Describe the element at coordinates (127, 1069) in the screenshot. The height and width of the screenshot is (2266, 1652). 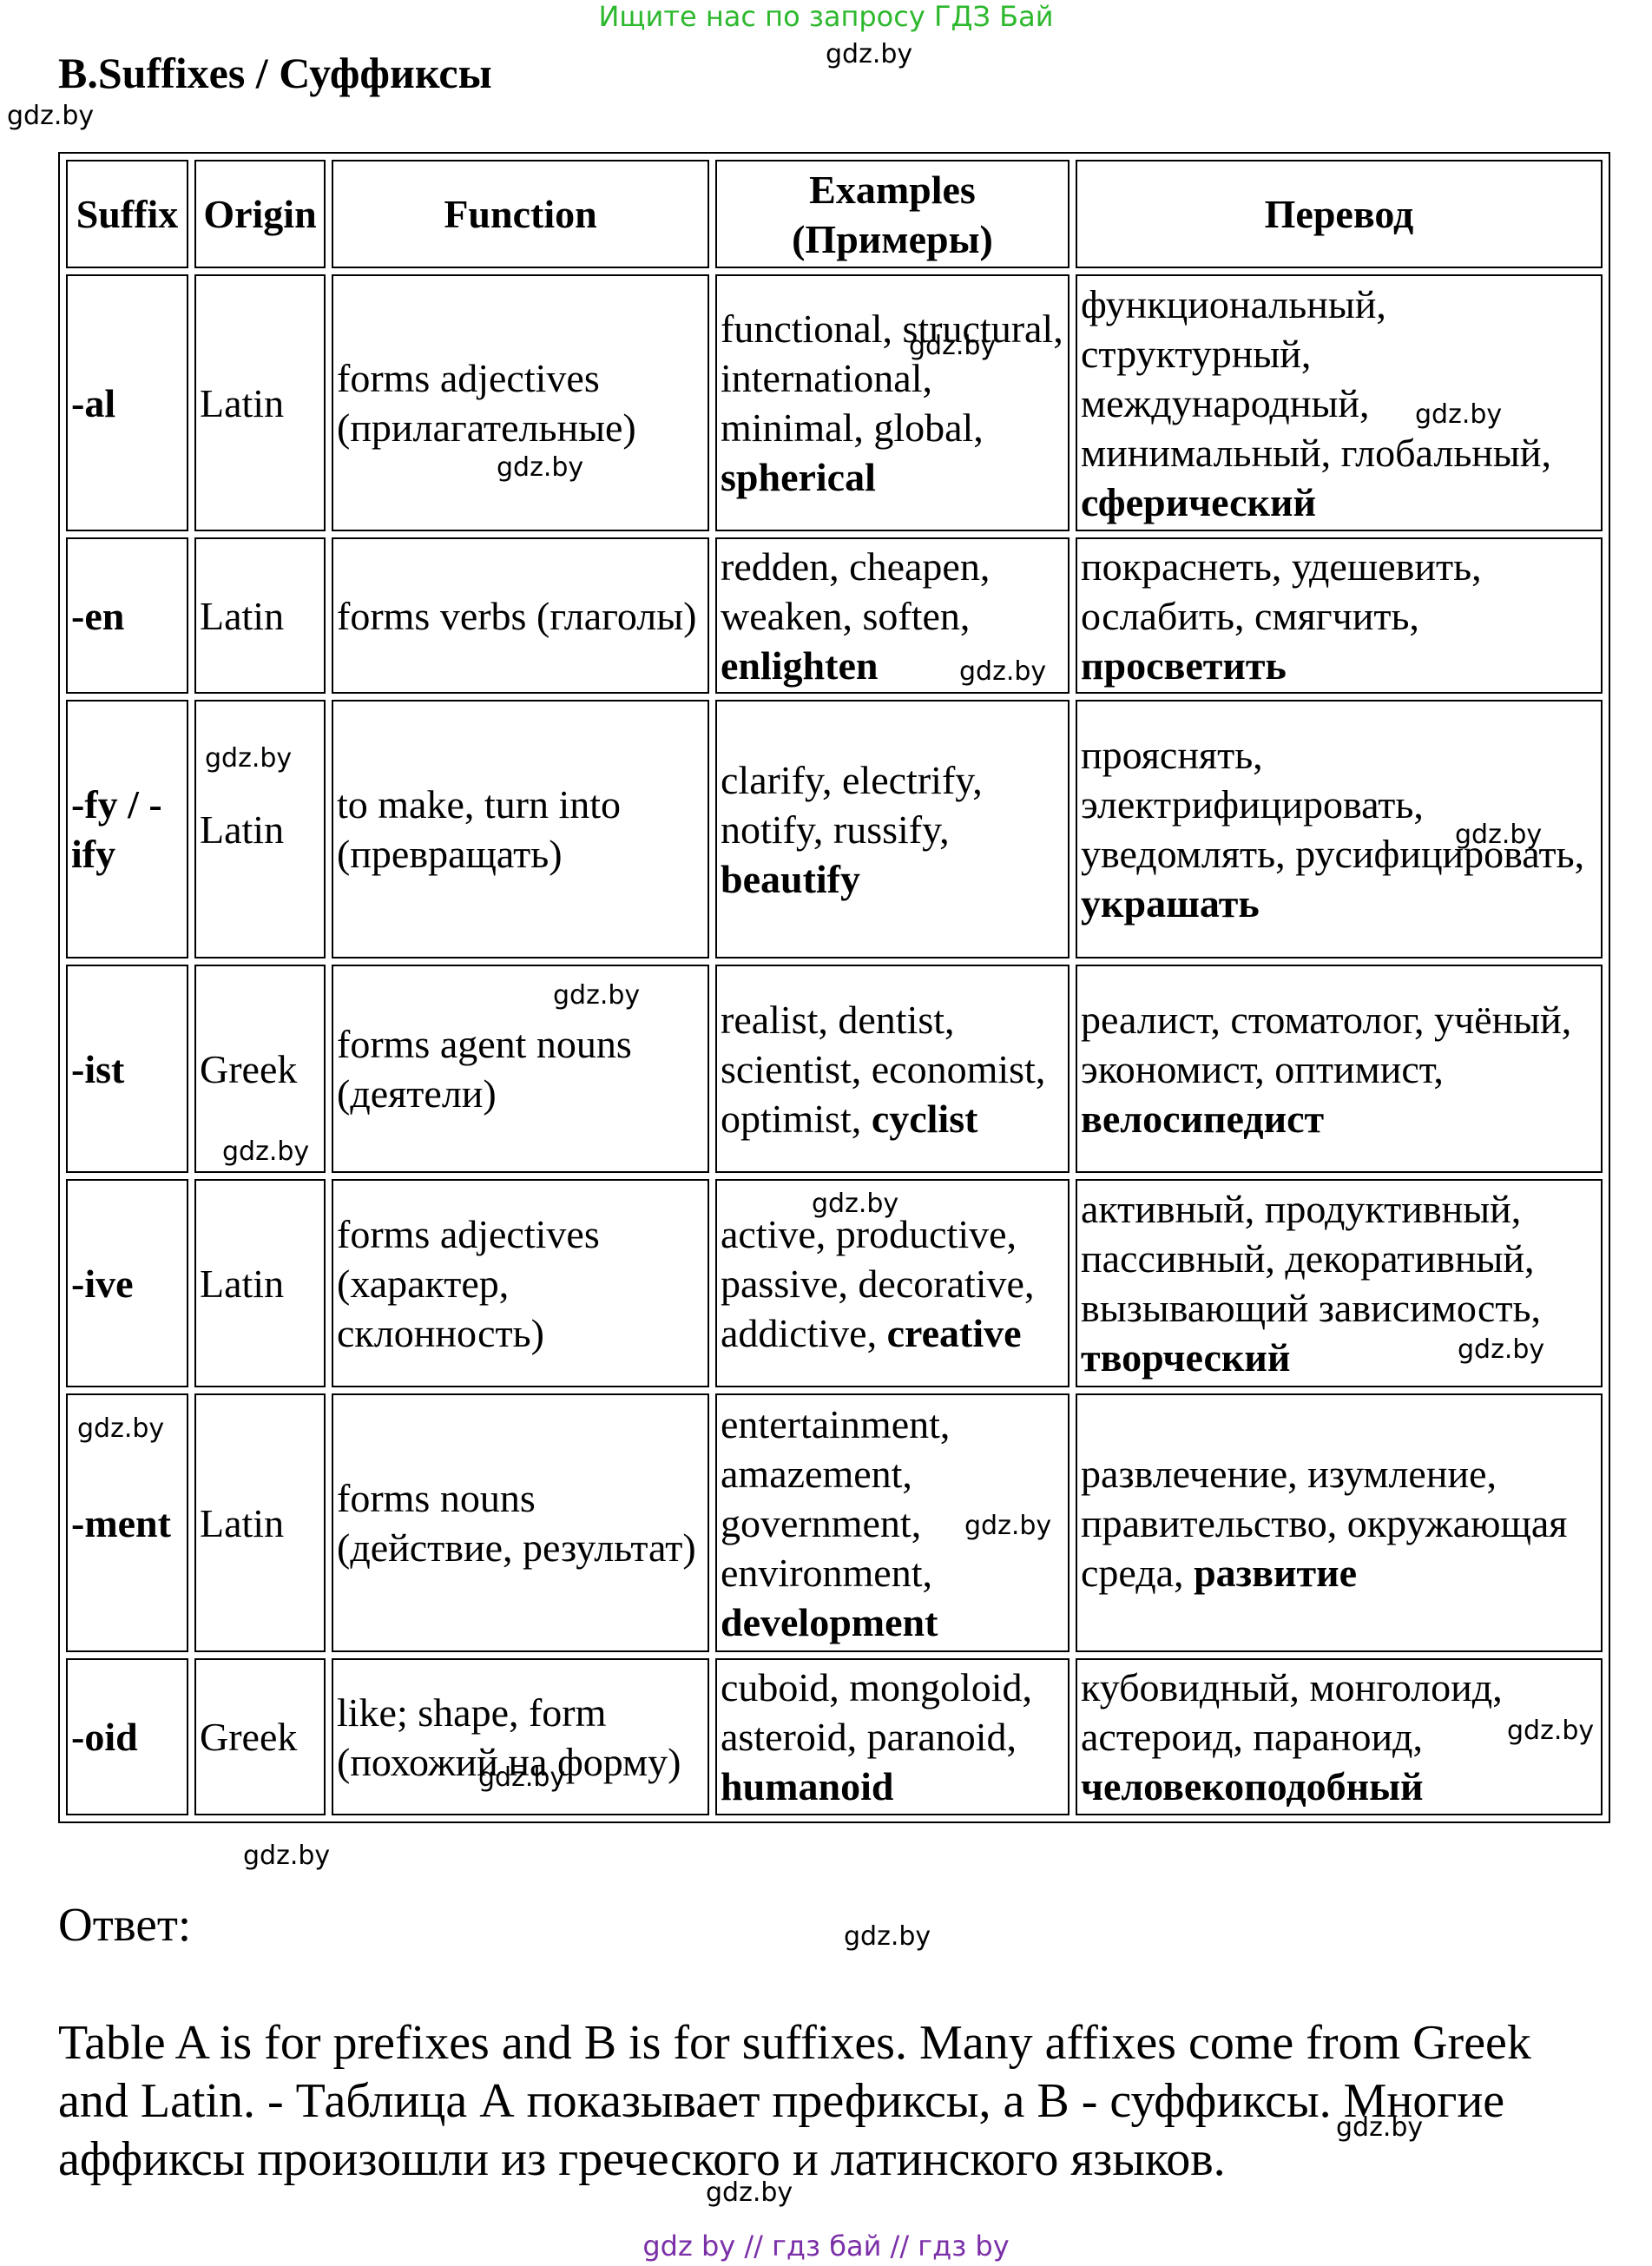
I see `suffix-cell: -ist` at that location.